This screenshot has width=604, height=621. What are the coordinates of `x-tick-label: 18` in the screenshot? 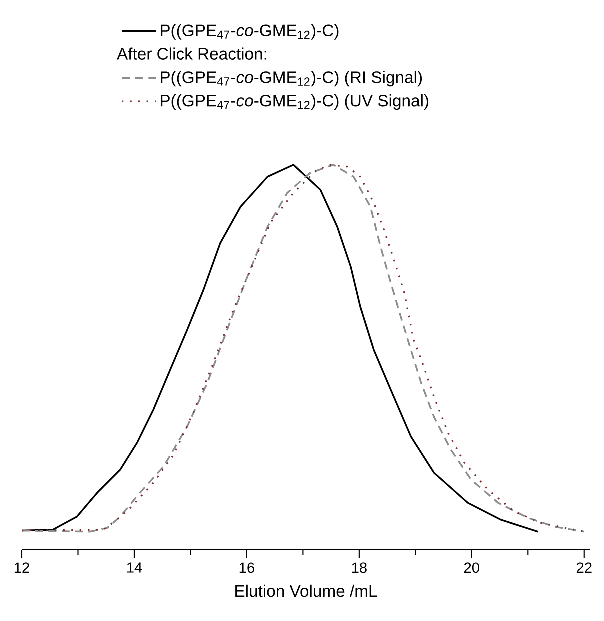 It's located at (359, 568).